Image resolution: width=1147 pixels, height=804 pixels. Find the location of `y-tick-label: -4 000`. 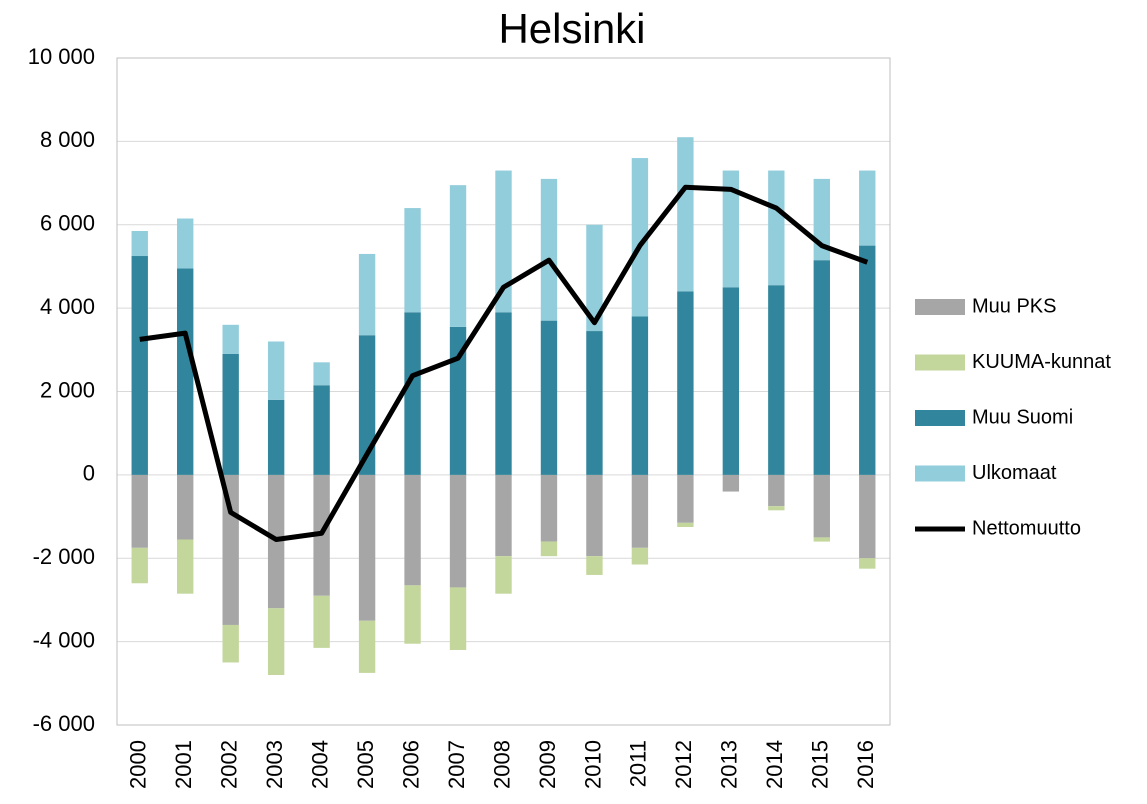

y-tick-label: -4 000 is located at coordinates (64, 639).